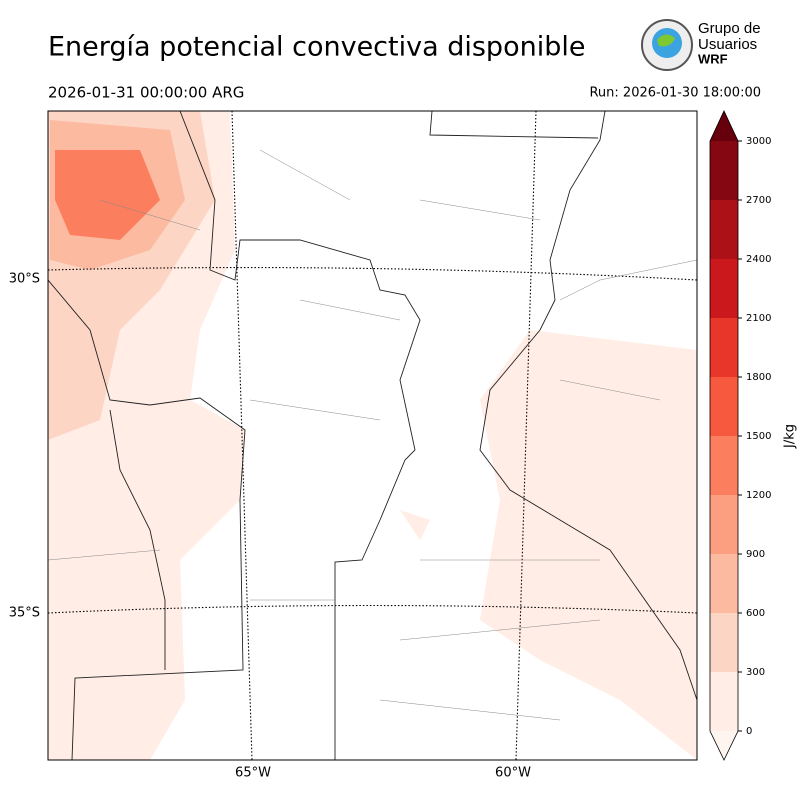 This screenshot has height=804, width=800. What do you see at coordinates (758, 377) in the screenshot?
I see `colorbar-tick-label: 1800` at bounding box center [758, 377].